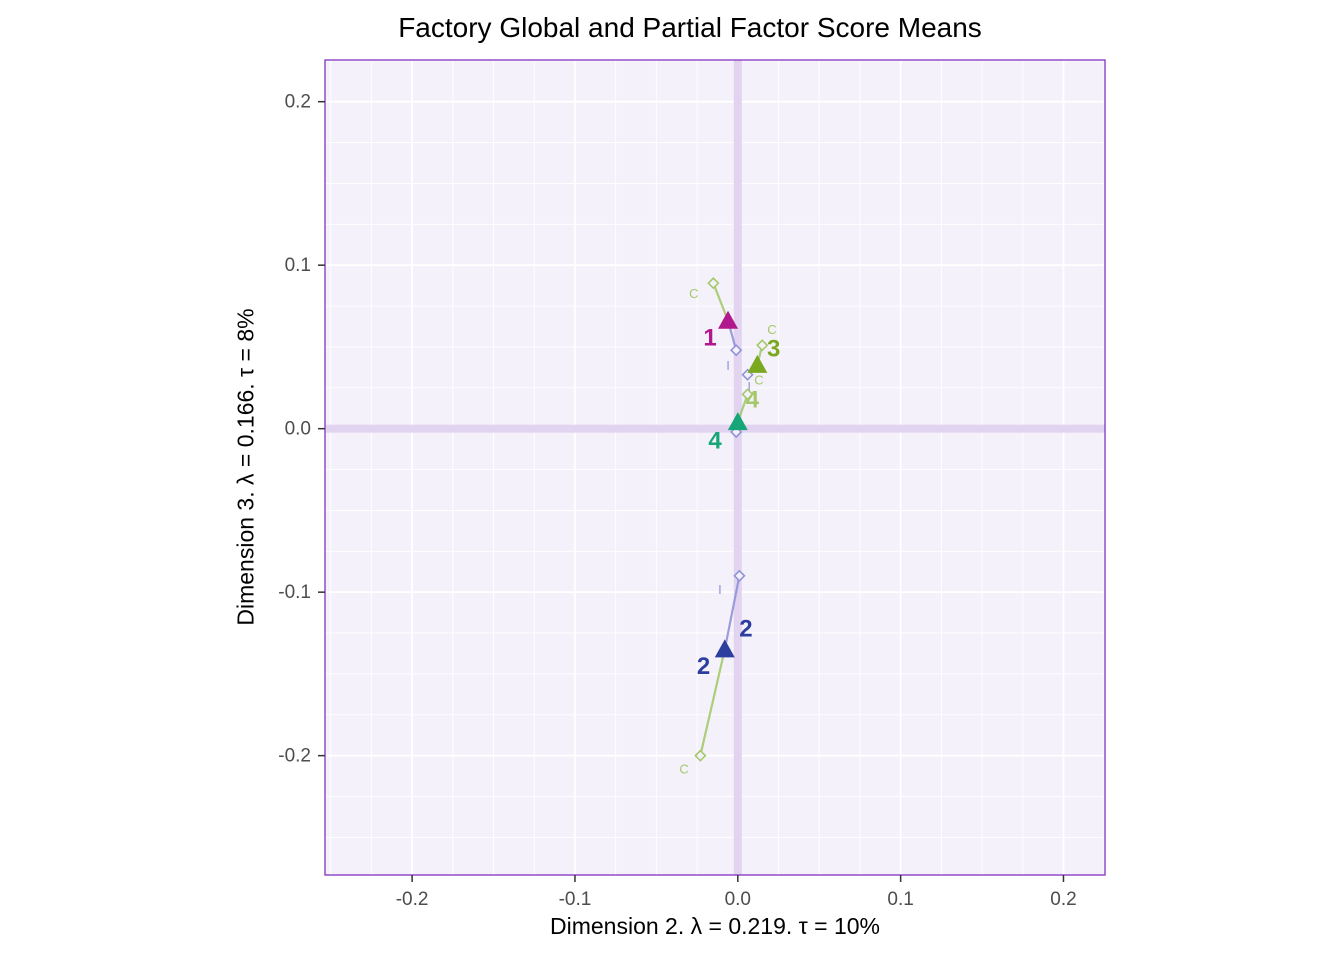  What do you see at coordinates (732, 612) in the screenshot?
I see `partial-score-line-group-2-table-I` at bounding box center [732, 612].